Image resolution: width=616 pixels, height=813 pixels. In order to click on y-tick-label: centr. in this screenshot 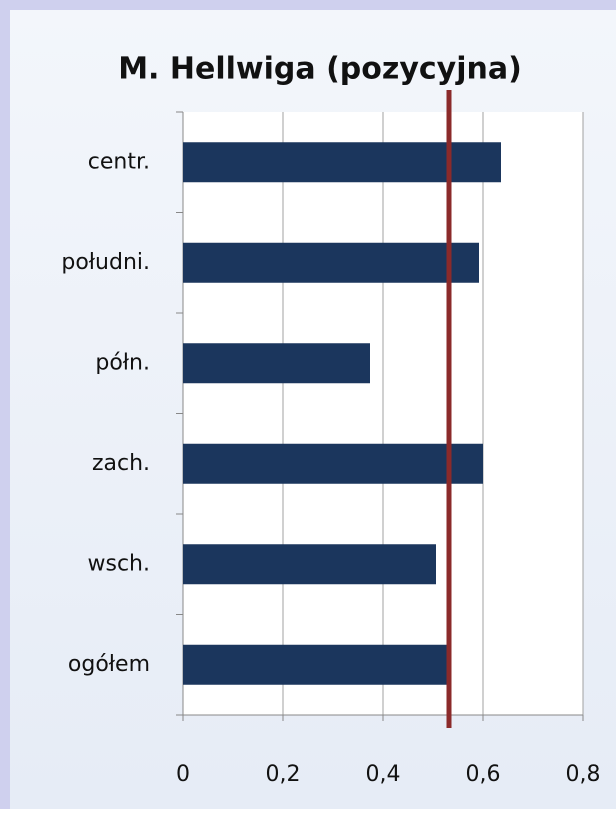, I will do `click(119, 161)`.